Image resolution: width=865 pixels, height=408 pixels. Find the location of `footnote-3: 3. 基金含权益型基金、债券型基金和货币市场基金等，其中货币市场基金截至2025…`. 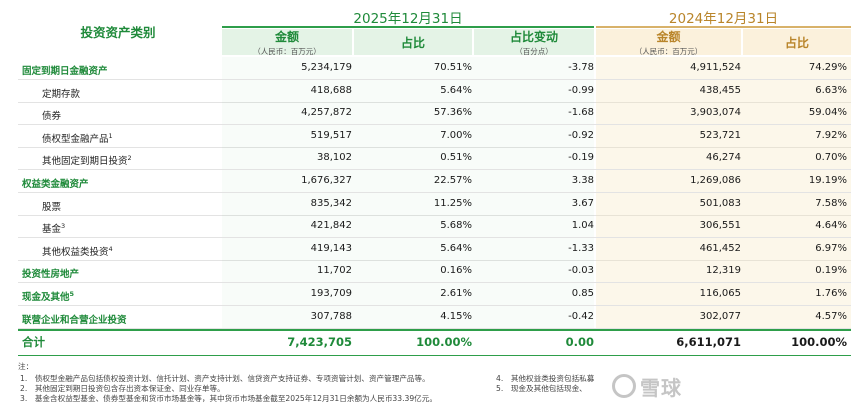

footnote-3: 3. 基金含权益型基金、债券型基金和货币市场基金等，其中货币市场基金截至2025… is located at coordinates (228, 398).